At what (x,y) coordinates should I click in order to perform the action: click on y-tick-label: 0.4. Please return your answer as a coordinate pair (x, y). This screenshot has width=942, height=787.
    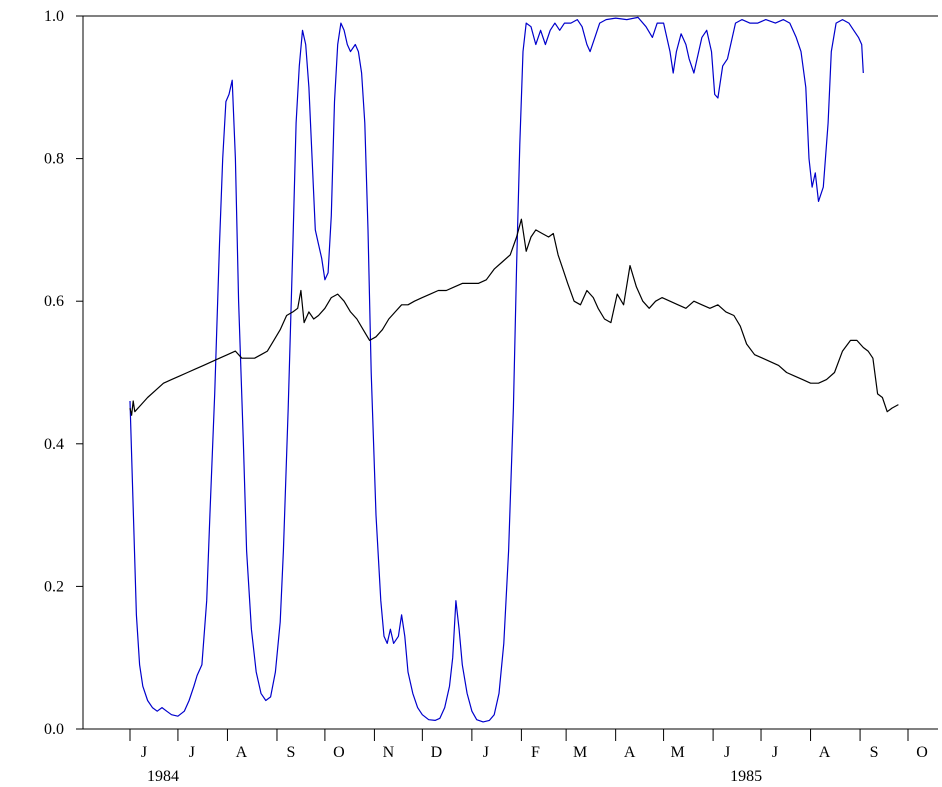
    Looking at the image, I should click on (54, 444).